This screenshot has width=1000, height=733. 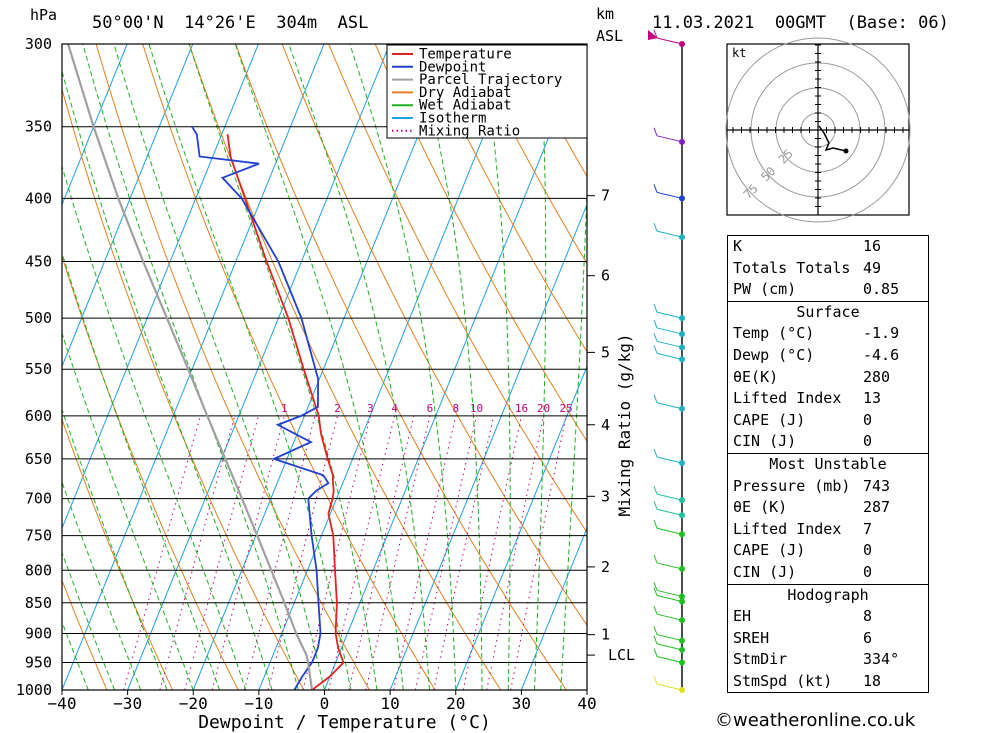 I want to click on legend-label: Temperature, so click(x=465, y=55).